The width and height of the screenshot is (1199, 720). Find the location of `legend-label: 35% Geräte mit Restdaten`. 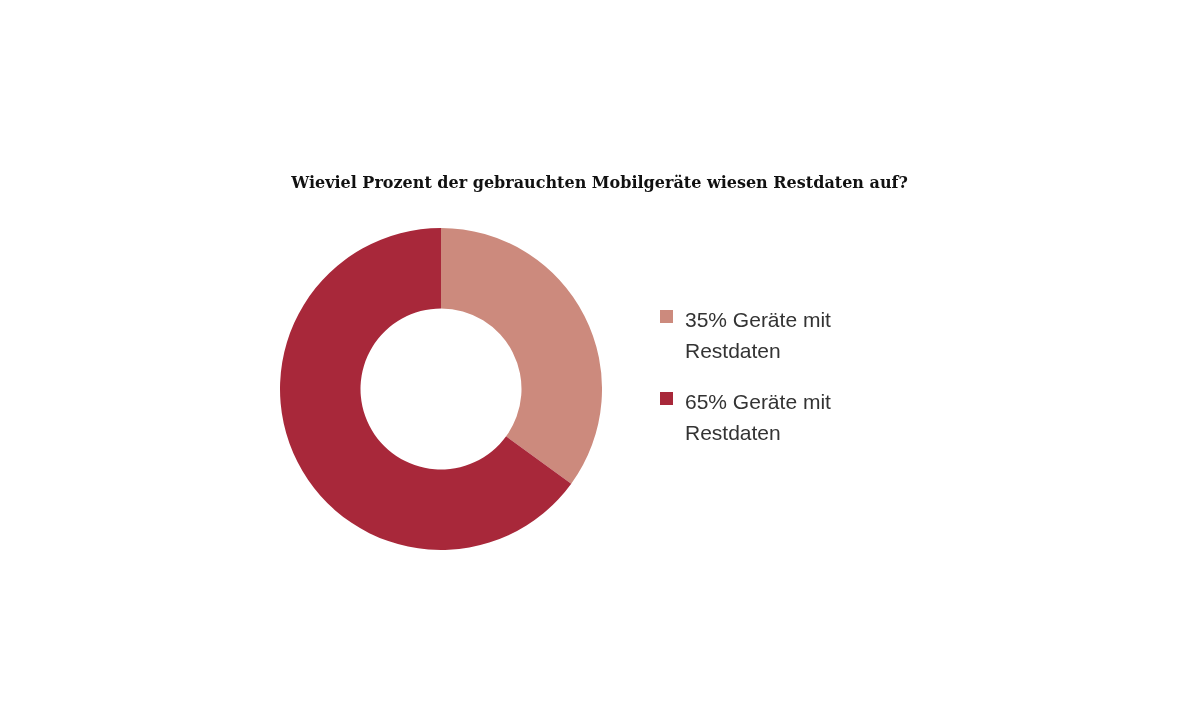

legend-label: 35% Geräte mit Restdaten is located at coordinates (758, 335).